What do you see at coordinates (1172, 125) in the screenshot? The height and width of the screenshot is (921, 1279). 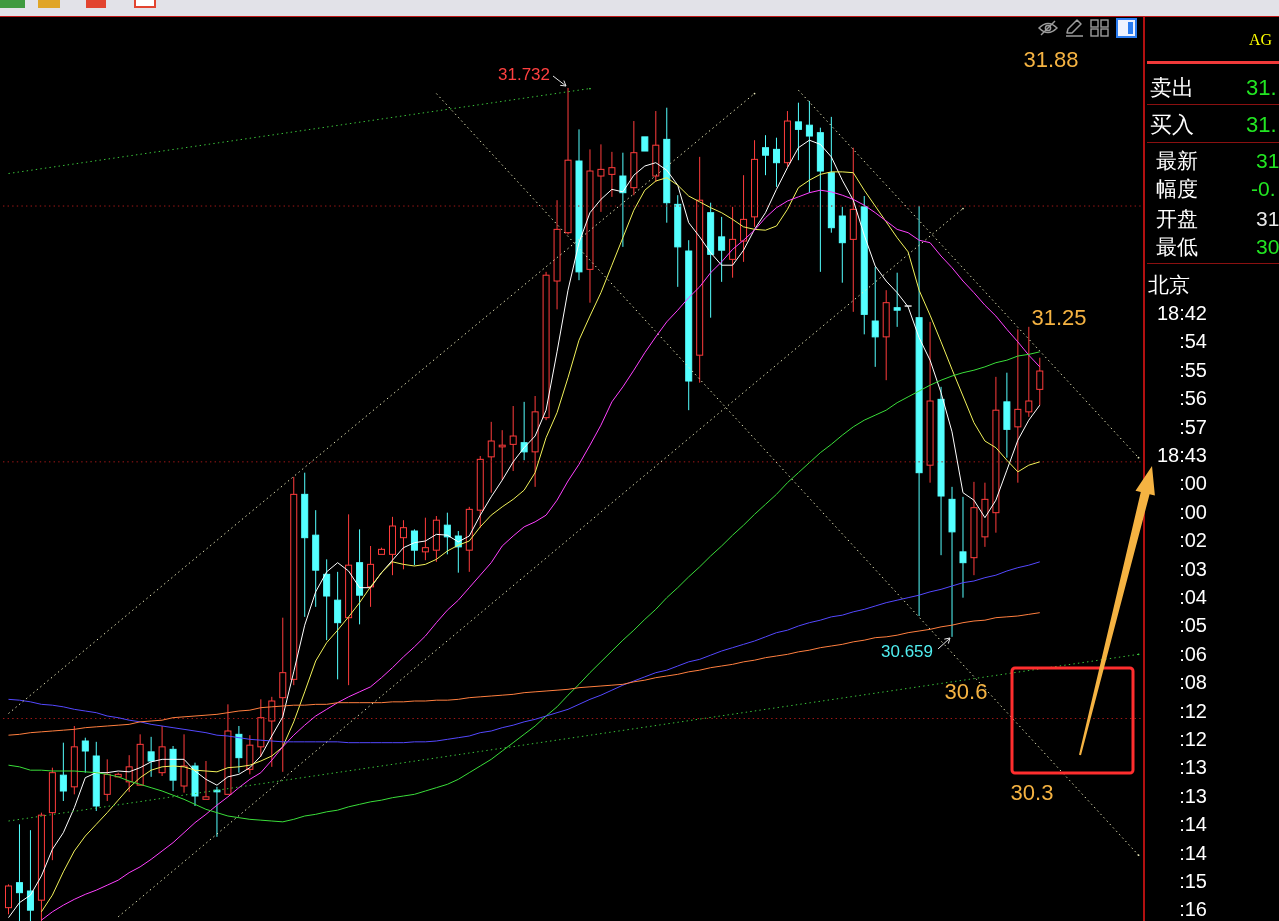 I see `category-label: 买入` at bounding box center [1172, 125].